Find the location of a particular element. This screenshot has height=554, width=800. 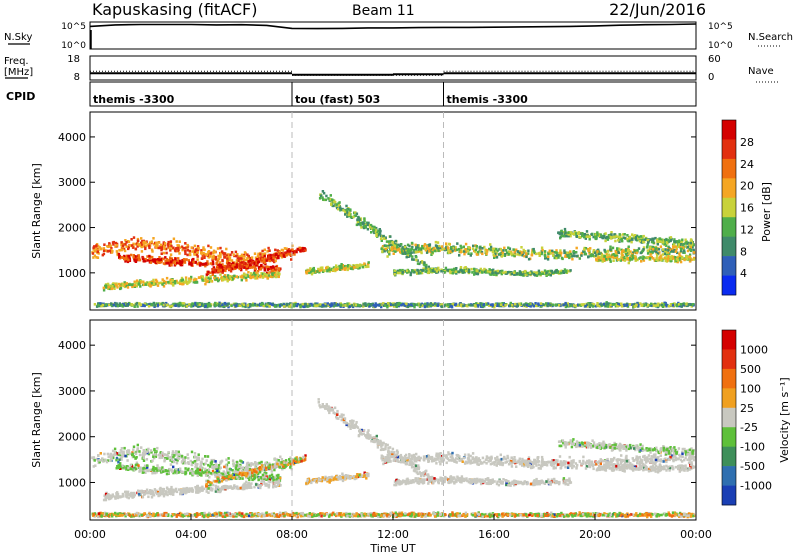

heat-cell-2020 is located at coordinates (610, 247).